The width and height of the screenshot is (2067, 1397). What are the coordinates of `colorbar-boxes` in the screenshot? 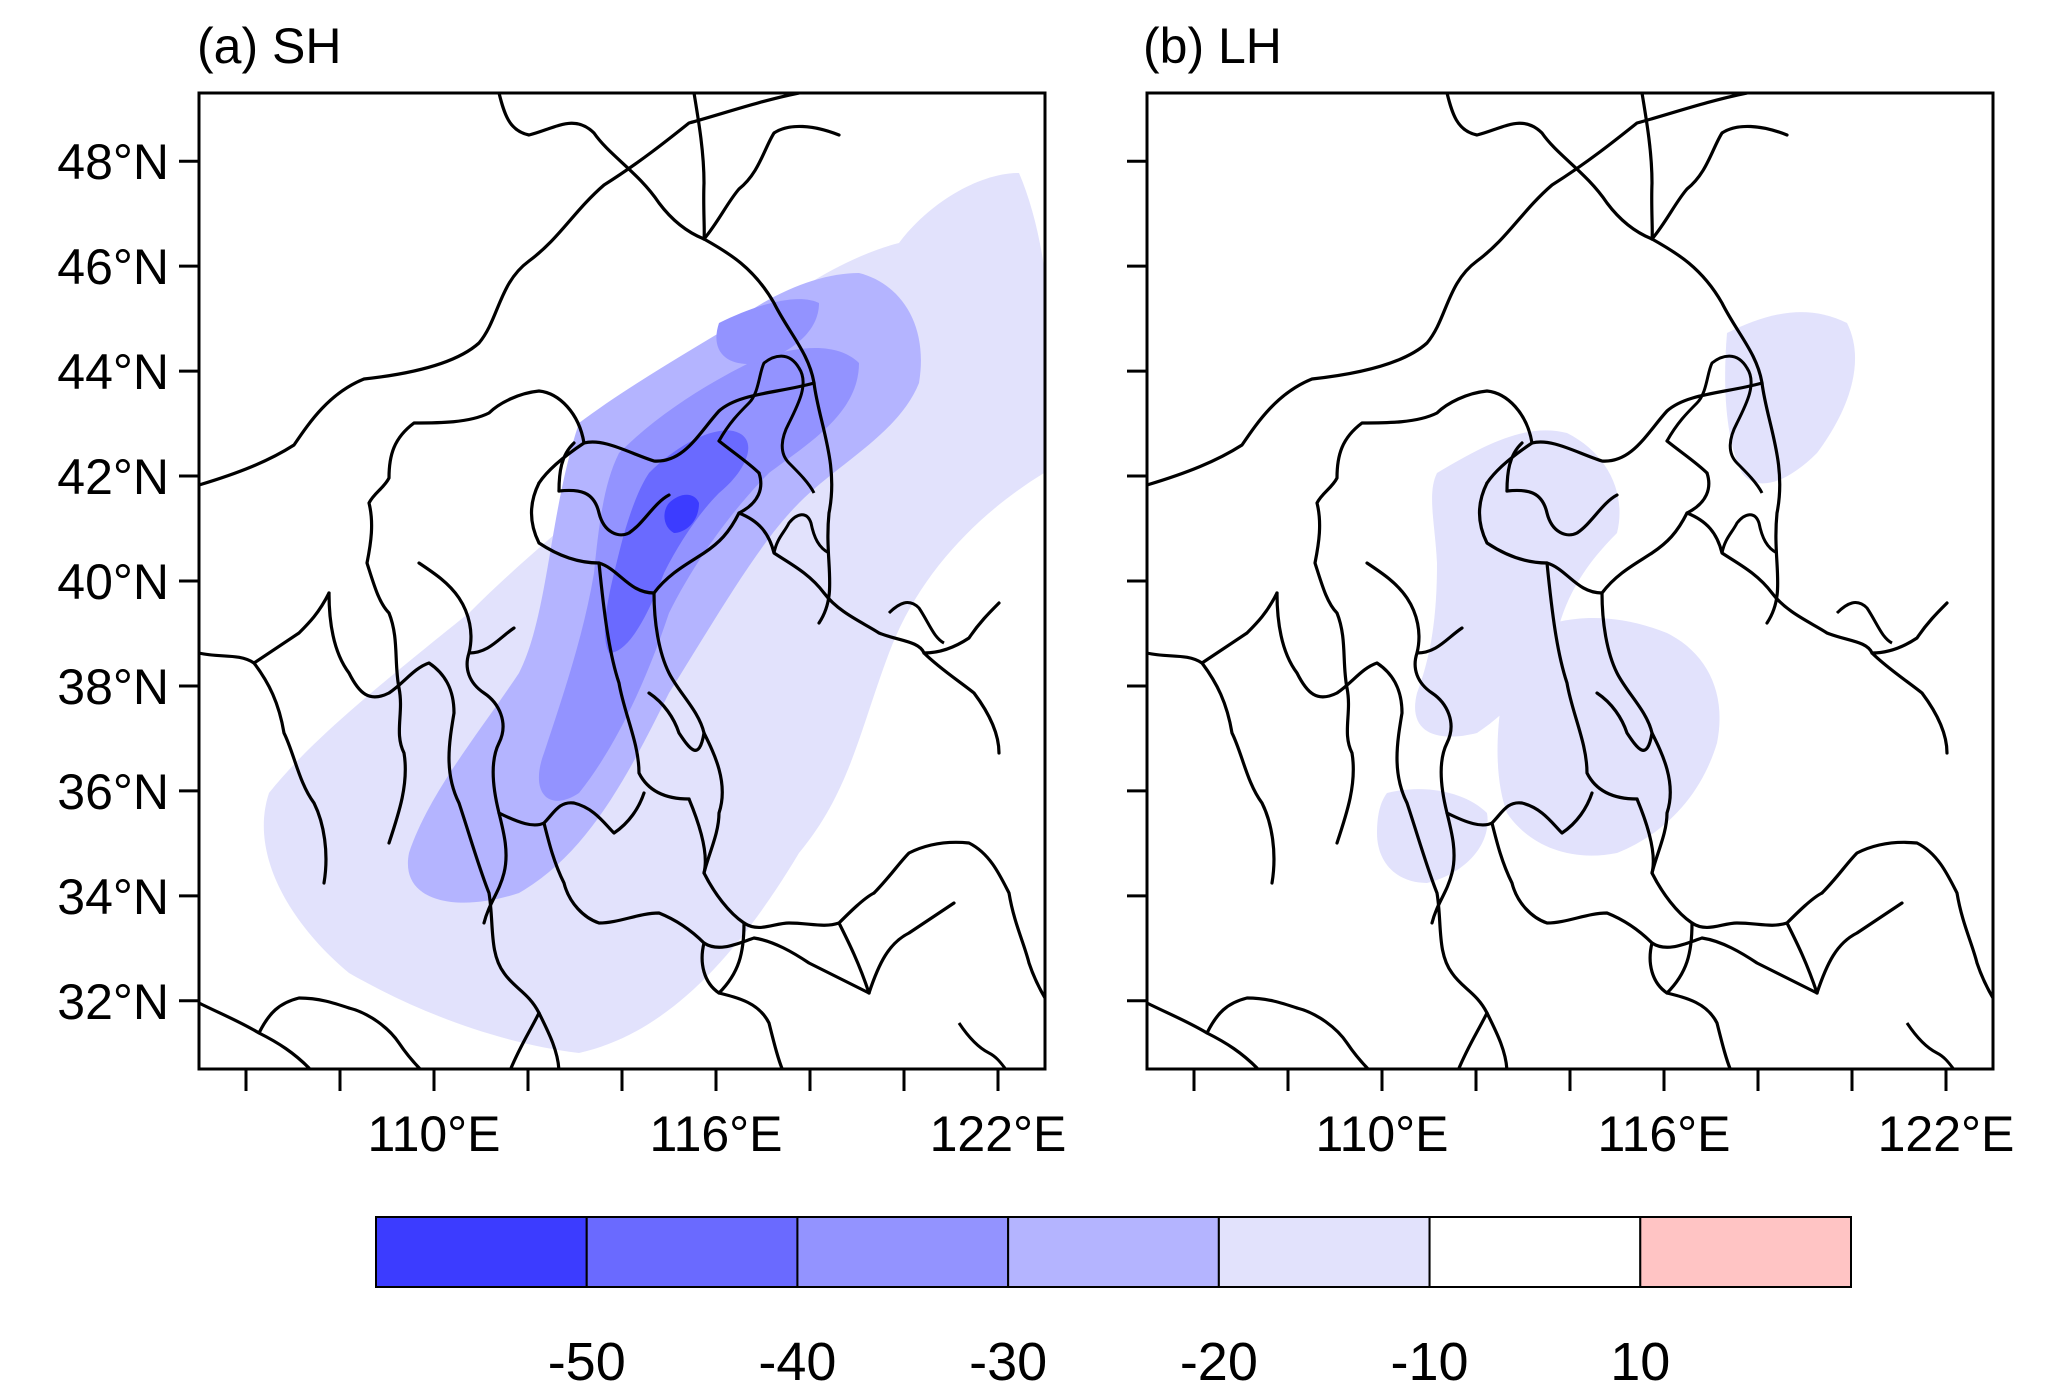 It's located at (1114, 1252).